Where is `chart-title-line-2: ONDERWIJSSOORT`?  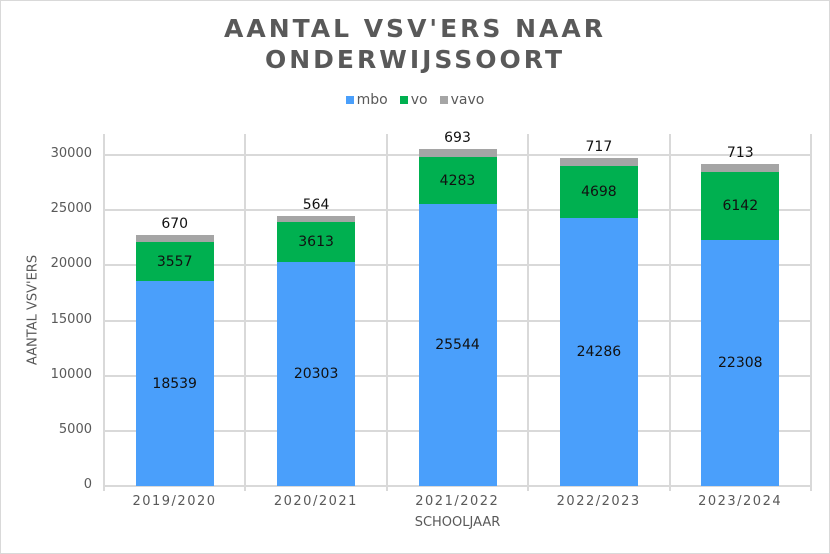 chart-title-line-2: ONDERWIJSSOORT is located at coordinates (414, 59).